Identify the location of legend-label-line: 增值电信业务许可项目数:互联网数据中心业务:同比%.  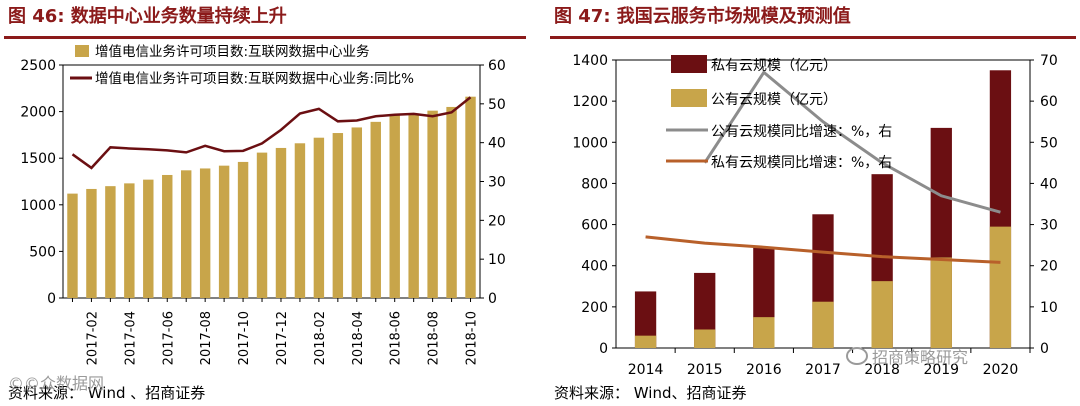
(254, 79).